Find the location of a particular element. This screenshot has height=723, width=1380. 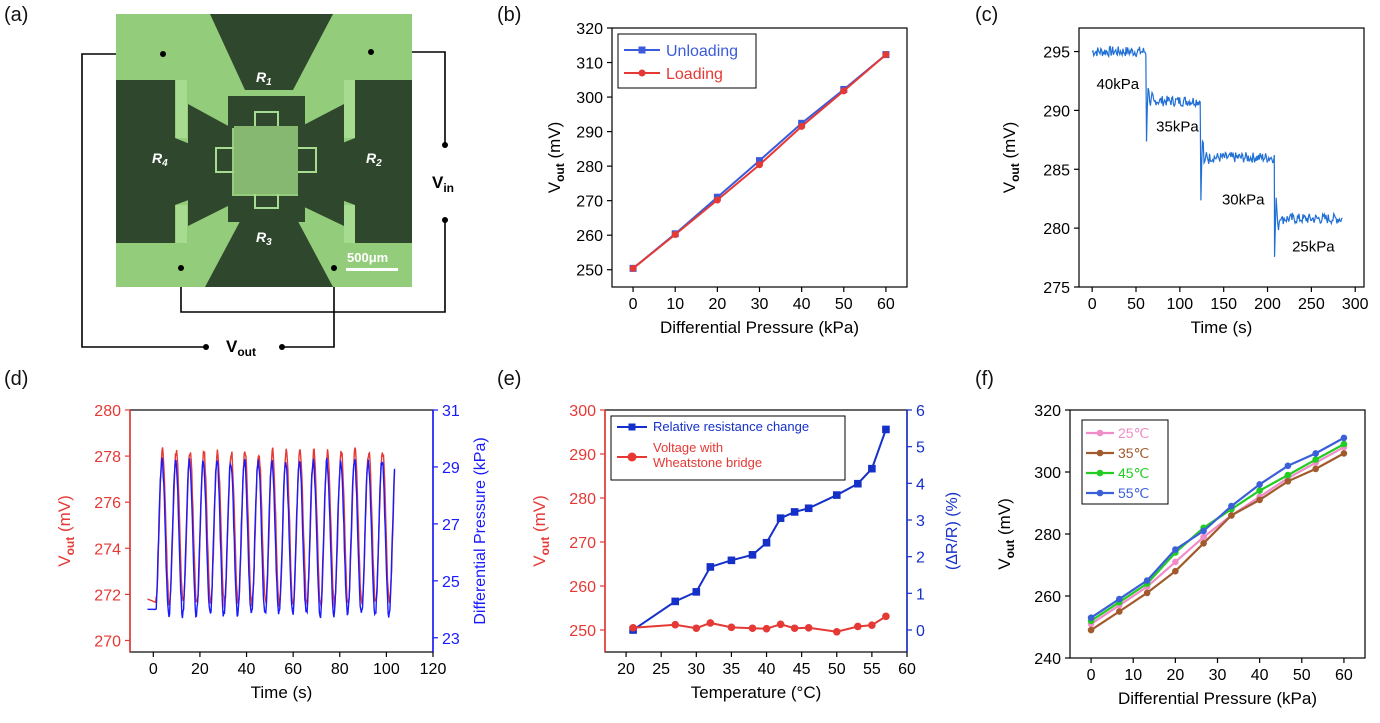

chart-c-annotation: 30kPa is located at coordinates (1243, 200).